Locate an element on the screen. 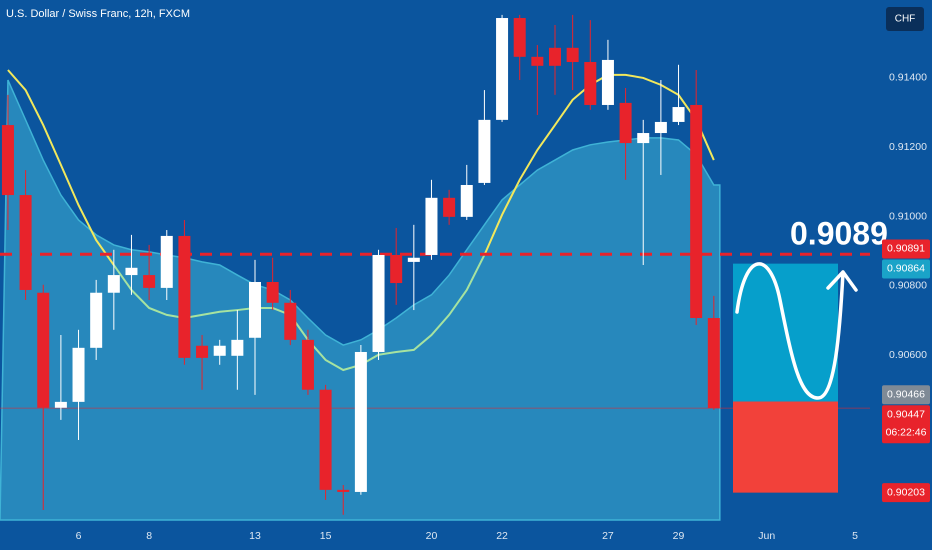 The height and width of the screenshot is (550, 932). x-tick-label: 6 is located at coordinates (79, 536).